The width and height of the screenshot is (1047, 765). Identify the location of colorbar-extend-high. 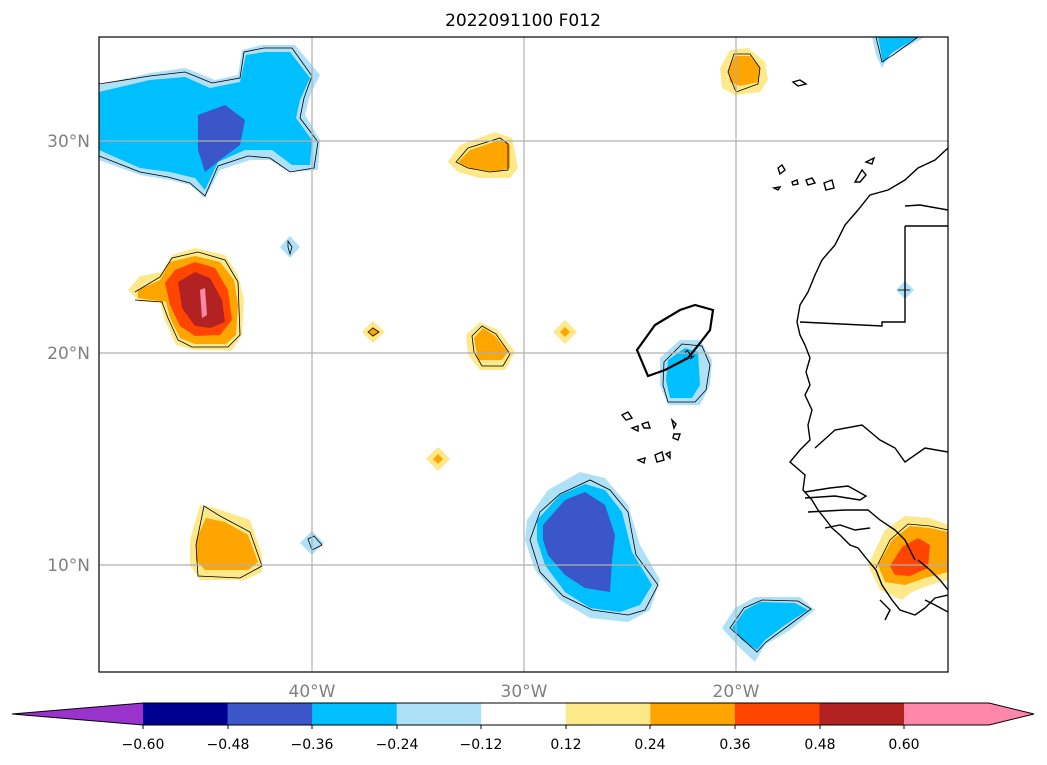
(969, 714).